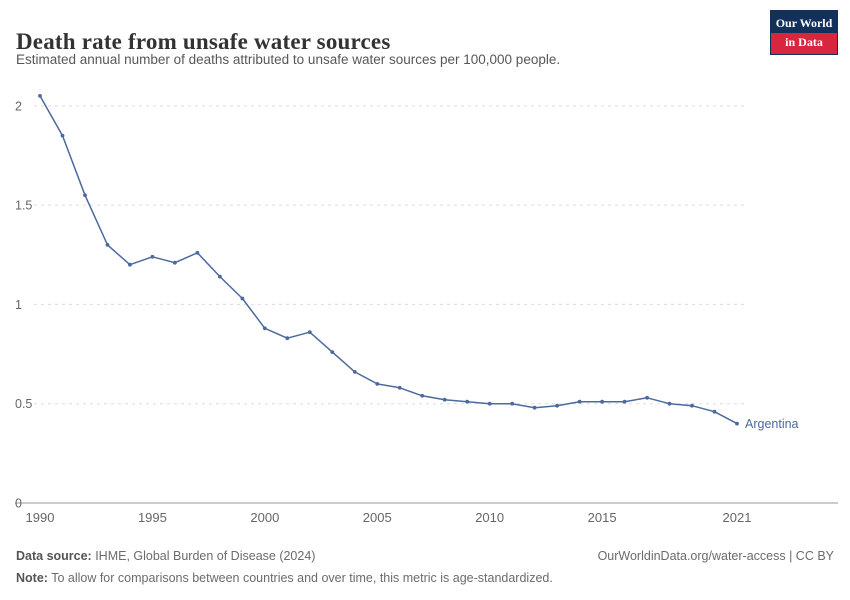 Image resolution: width=850 pixels, height=600 pixels. Describe the element at coordinates (32, 577) in the screenshot. I see `note-label: Note:` at that location.